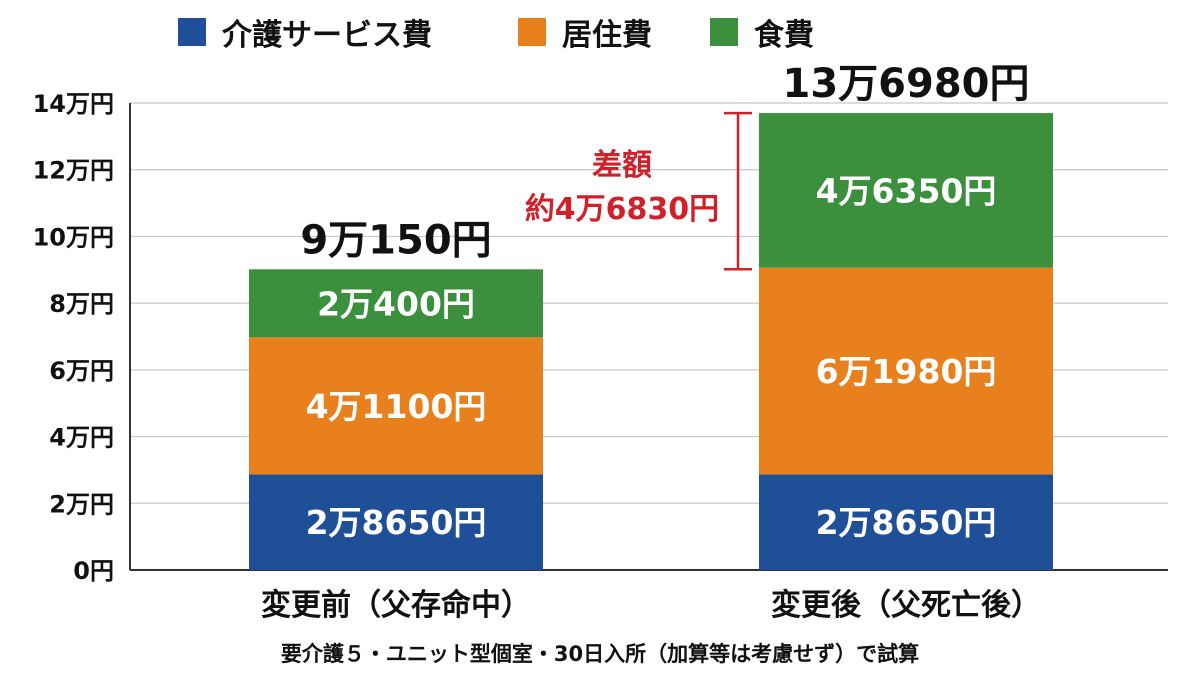  What do you see at coordinates (81, 304) in the screenshot?
I see `y-tick-label: 8万円` at bounding box center [81, 304].